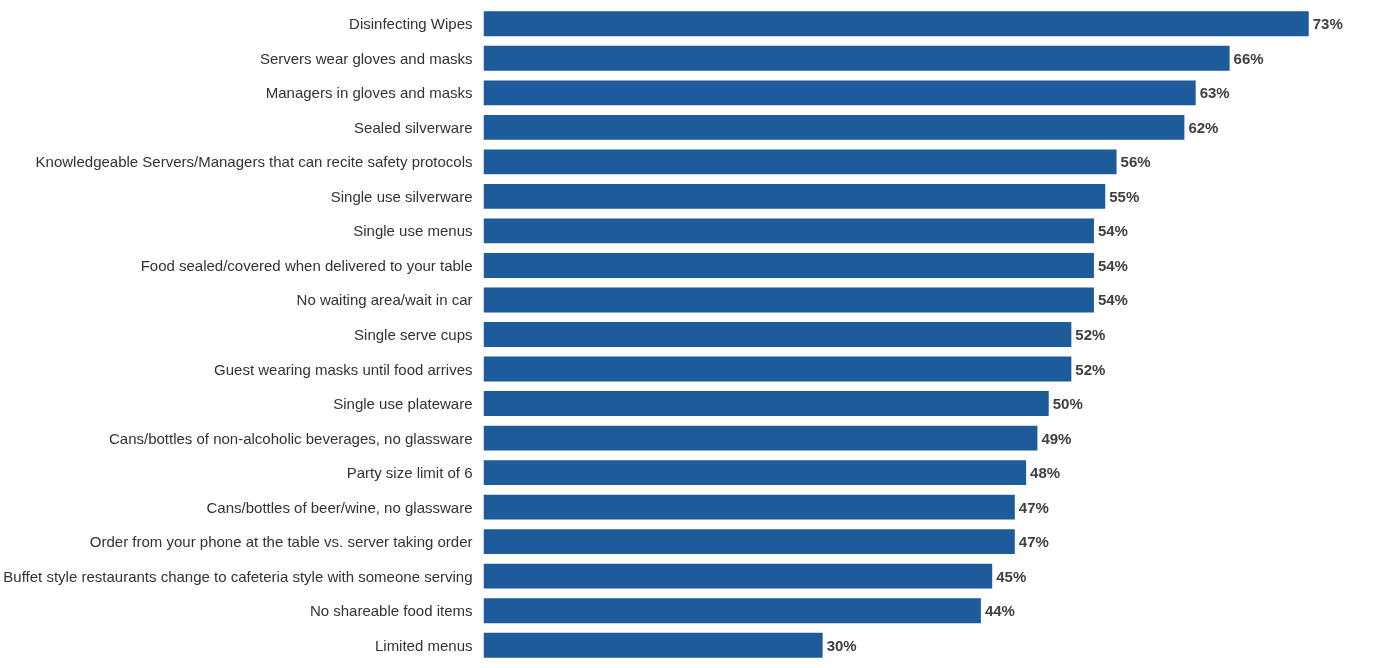 The width and height of the screenshot is (1376, 668). What do you see at coordinates (366, 58) in the screenshot?
I see `y-tick-label: Servers wear gloves and masks` at bounding box center [366, 58].